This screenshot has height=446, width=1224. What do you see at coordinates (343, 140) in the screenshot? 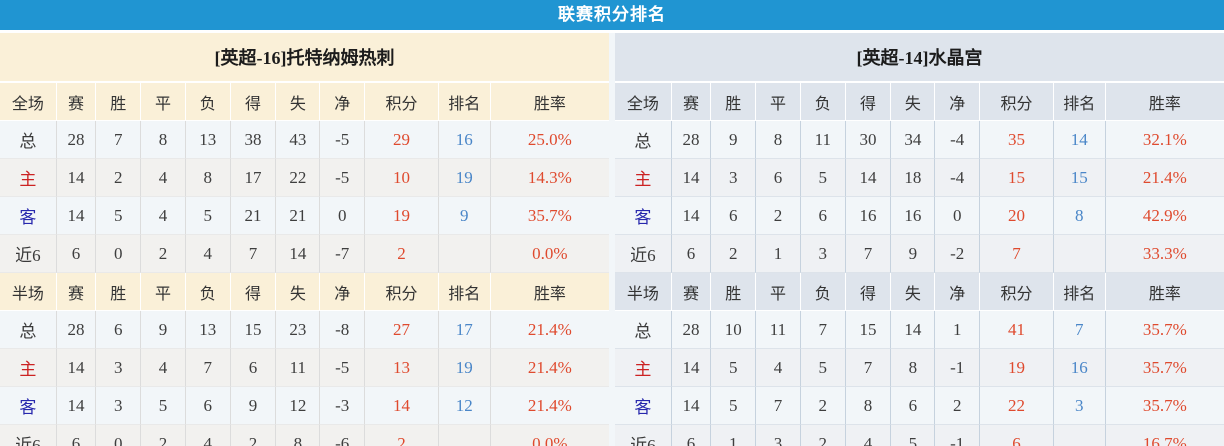
I see `stat-cell: -5` at bounding box center [343, 140].